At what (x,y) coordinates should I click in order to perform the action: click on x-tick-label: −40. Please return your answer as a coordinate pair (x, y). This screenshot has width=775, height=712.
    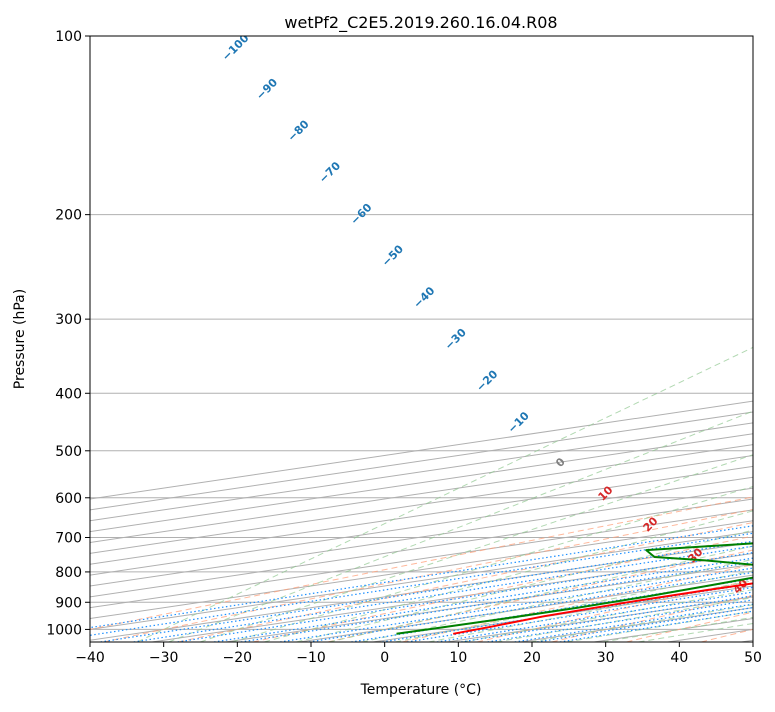
    Looking at the image, I should click on (90, 658).